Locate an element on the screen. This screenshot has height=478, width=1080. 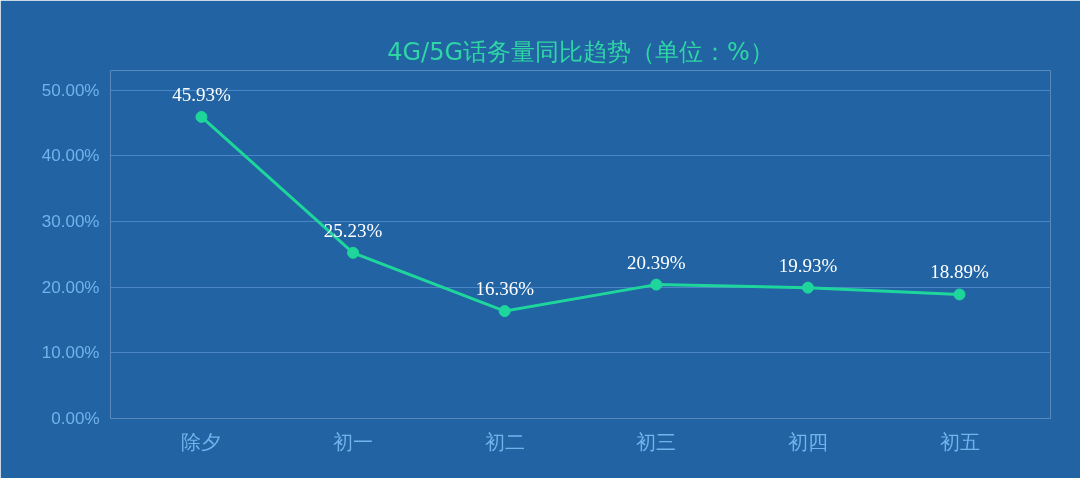
y-tick-label: 40.00% is located at coordinates (70, 156).